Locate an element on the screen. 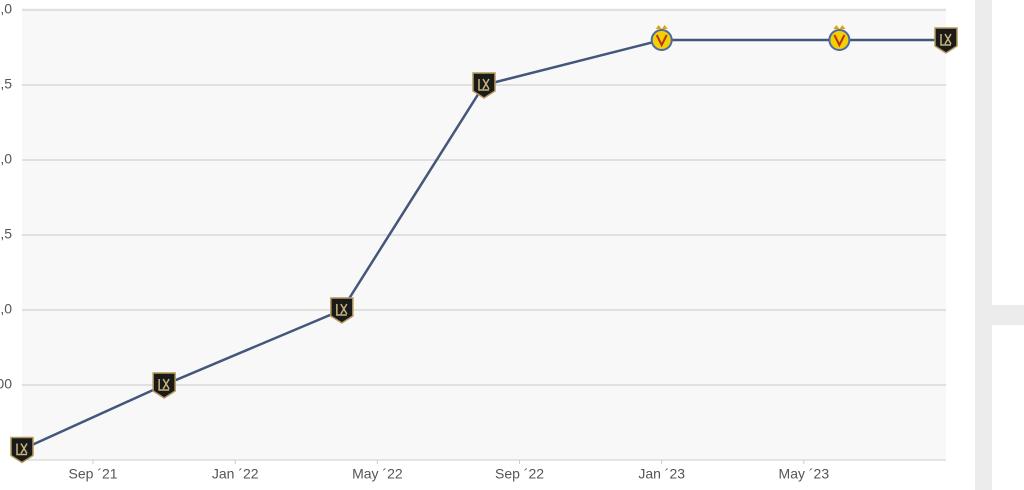  x-tick-label: May ´23 is located at coordinates (804, 474).